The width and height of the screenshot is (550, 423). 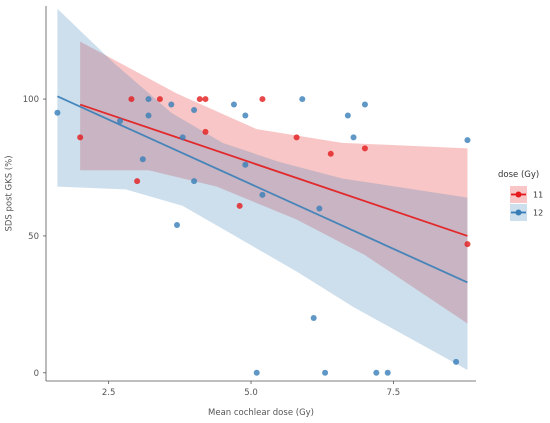 I want to click on legend: dose (Gy) 11 12, so click(x=520, y=195).